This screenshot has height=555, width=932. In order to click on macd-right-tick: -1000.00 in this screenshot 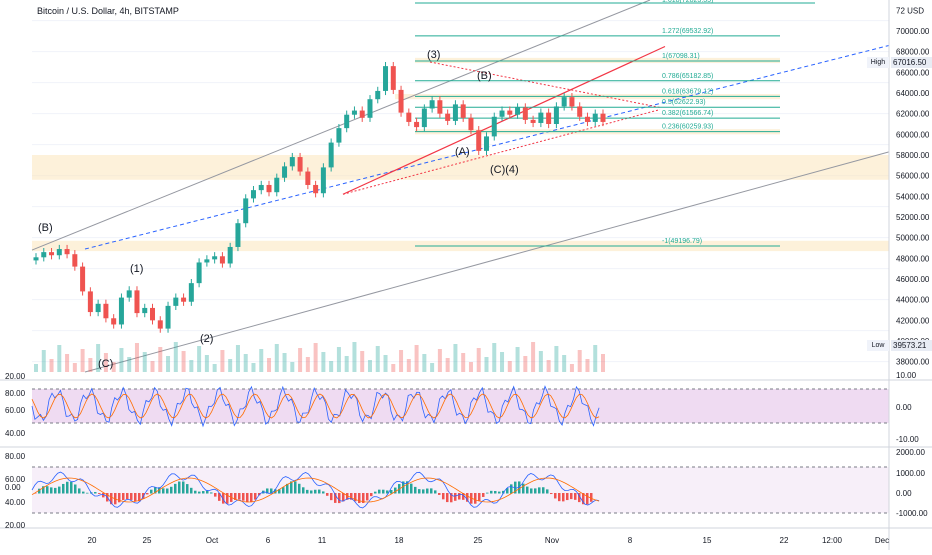, I will do `click(912, 513)`.